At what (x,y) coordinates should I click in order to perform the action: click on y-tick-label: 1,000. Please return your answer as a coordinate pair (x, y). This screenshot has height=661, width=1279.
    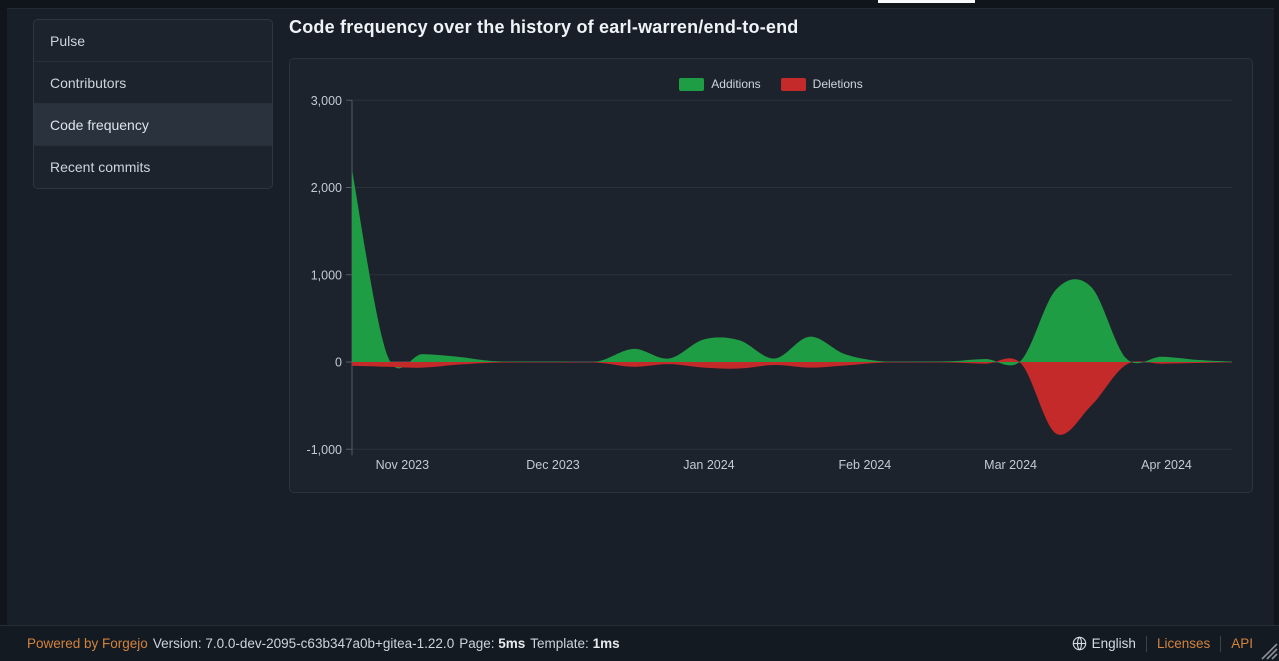
    Looking at the image, I should click on (326, 275).